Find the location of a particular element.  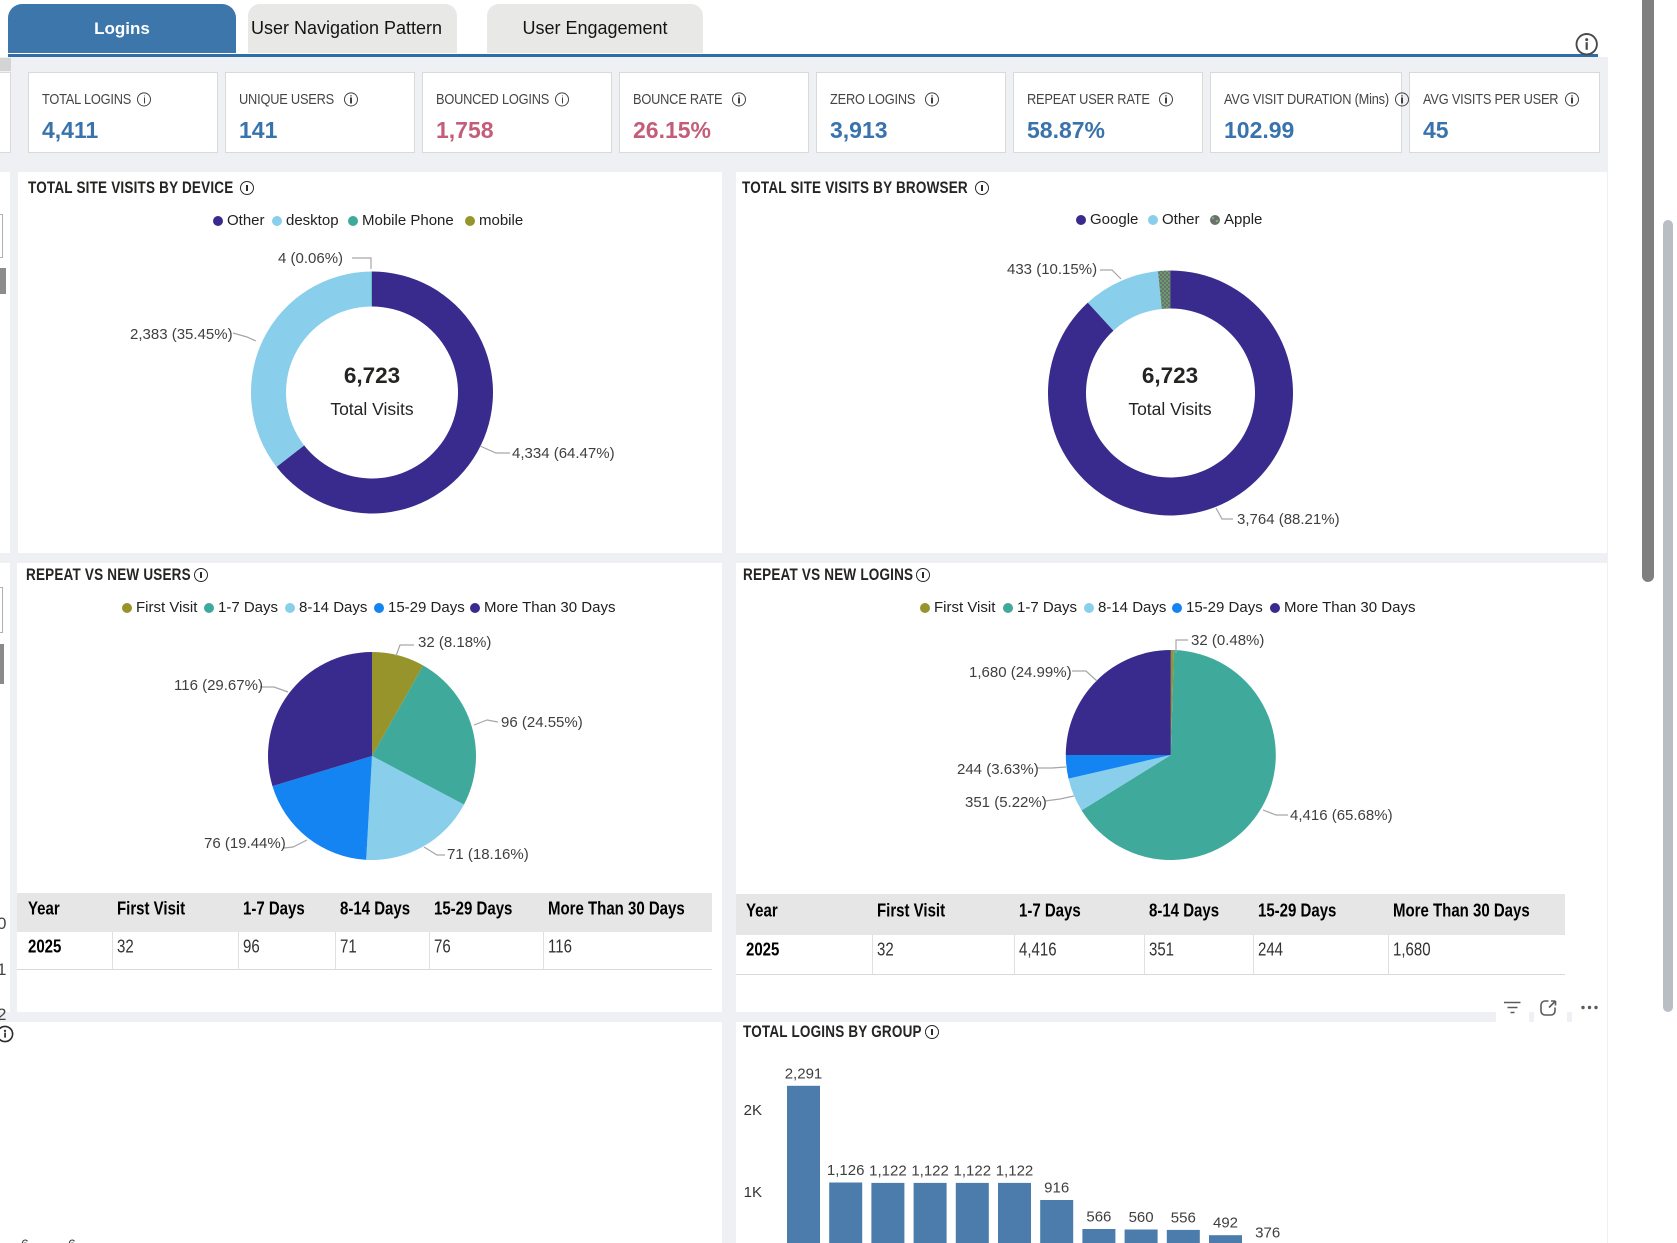

svg-text: 2,291 is located at coordinates (804, 1073).